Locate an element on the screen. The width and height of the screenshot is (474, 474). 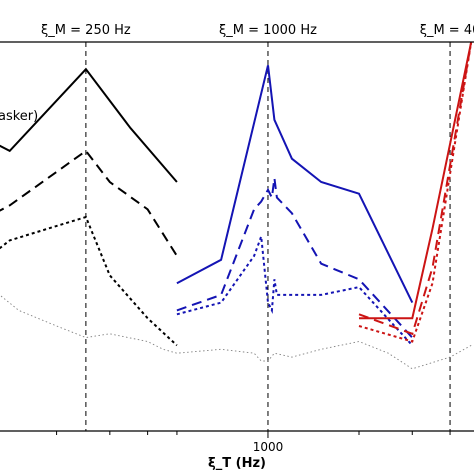
masker-label-1: ξ_M = 1000 Hz is located at coordinates (268, 30).